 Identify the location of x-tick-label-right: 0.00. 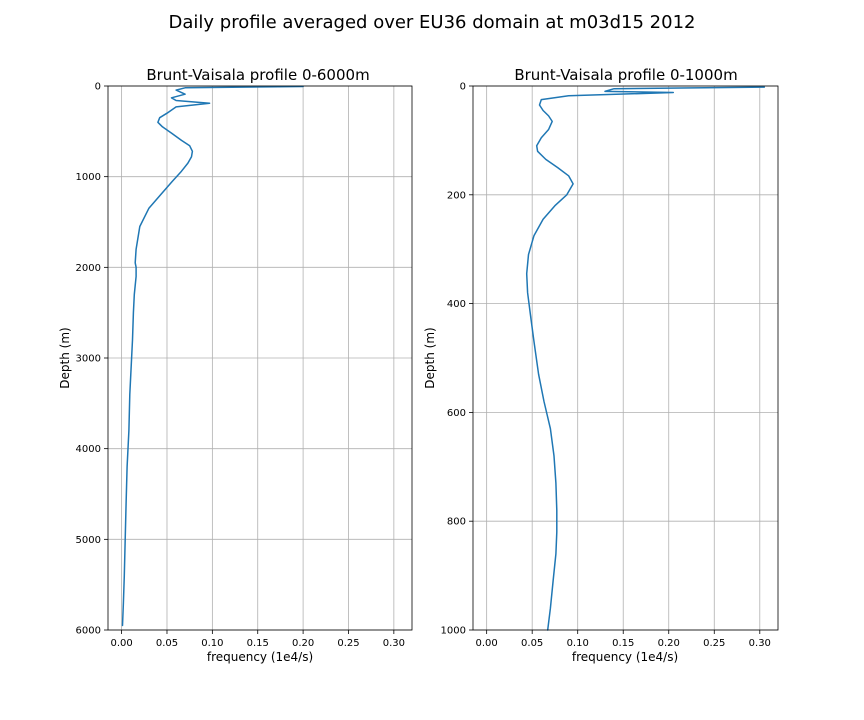
(487, 643).